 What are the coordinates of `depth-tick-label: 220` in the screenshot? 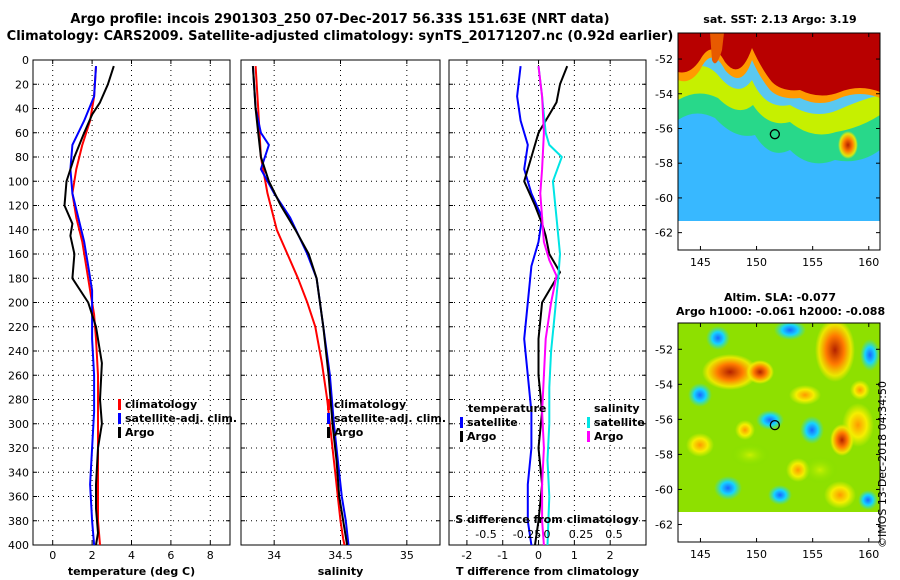 It's located at (18, 327).